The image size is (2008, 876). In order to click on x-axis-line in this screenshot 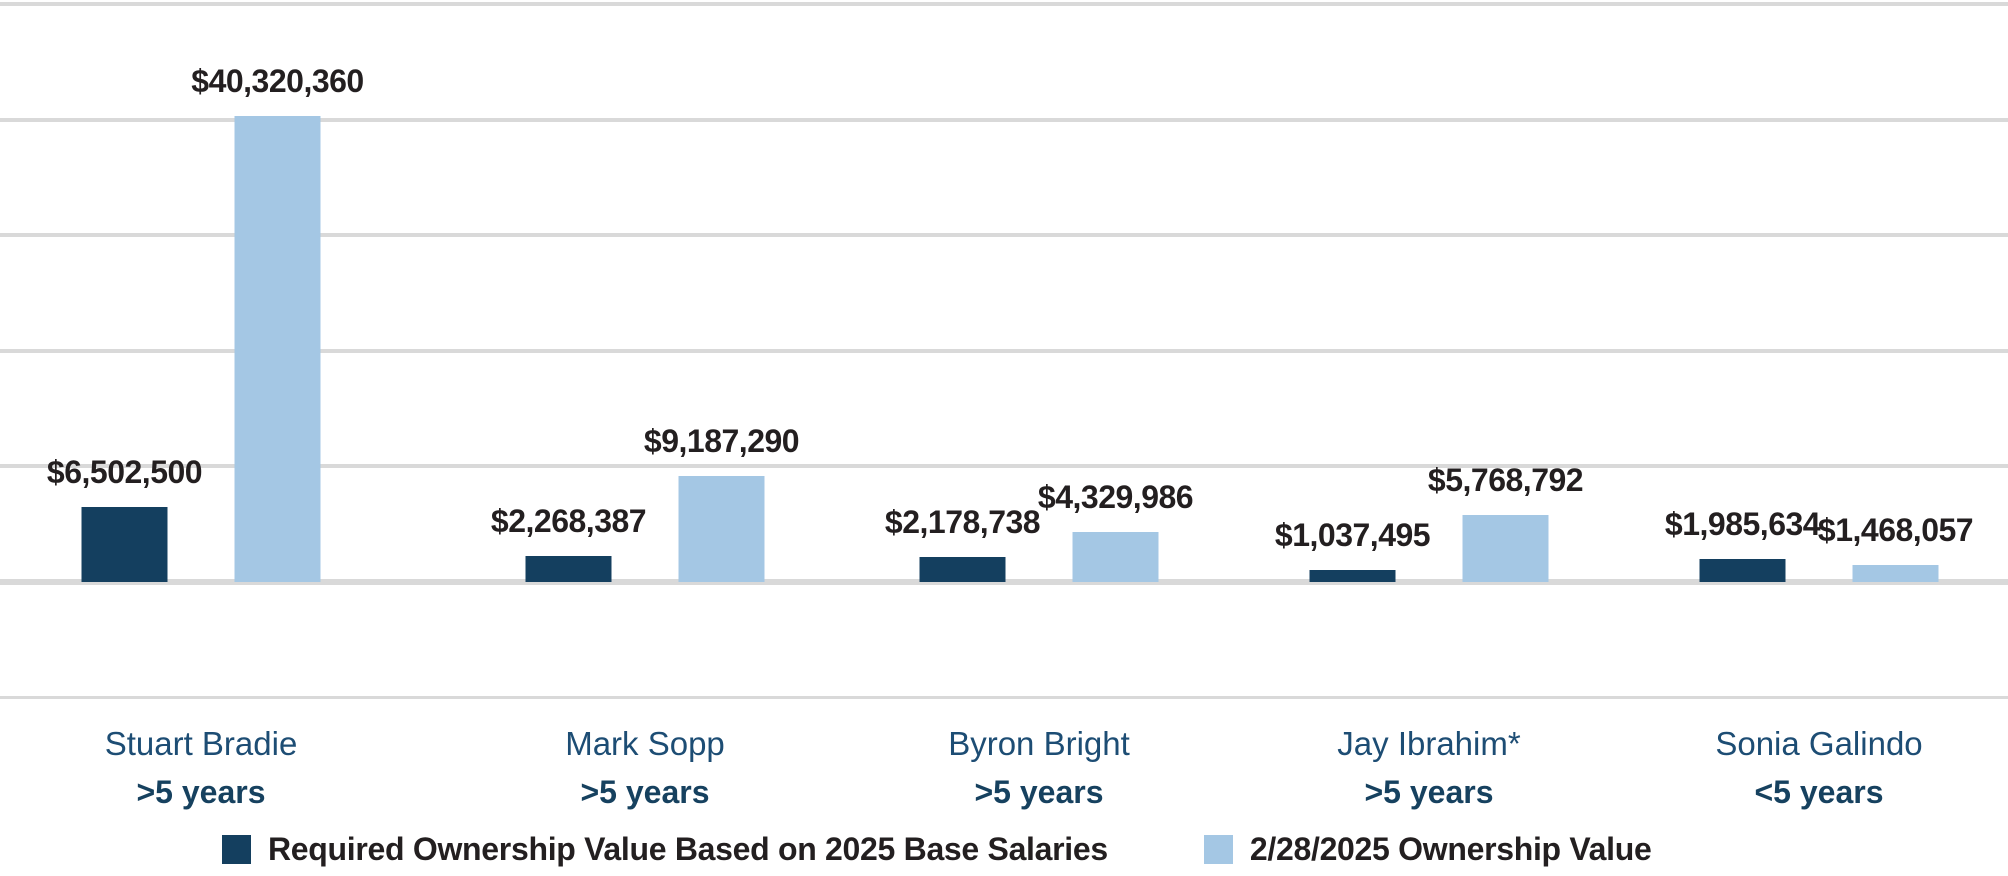, I will do `click(1004, 582)`.